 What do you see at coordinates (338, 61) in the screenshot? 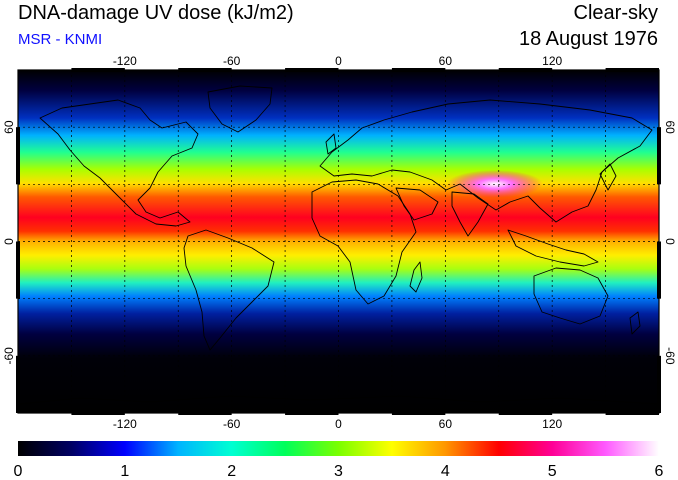
I see `lon-tick-label-top: 0` at bounding box center [338, 61].